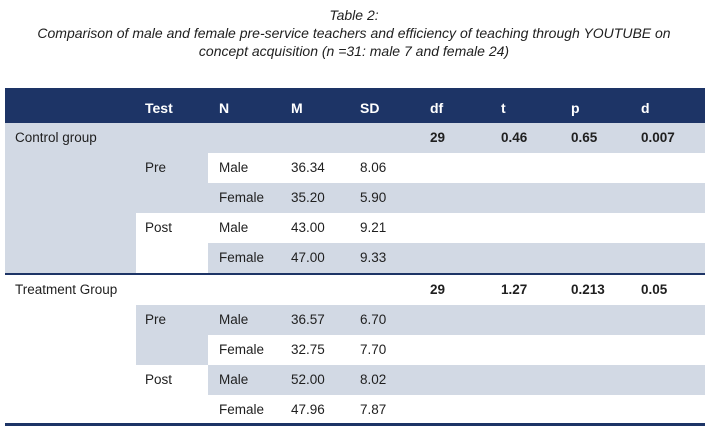  What do you see at coordinates (588, 289) in the screenshot?
I see `treatment-p: 0.213` at bounding box center [588, 289].